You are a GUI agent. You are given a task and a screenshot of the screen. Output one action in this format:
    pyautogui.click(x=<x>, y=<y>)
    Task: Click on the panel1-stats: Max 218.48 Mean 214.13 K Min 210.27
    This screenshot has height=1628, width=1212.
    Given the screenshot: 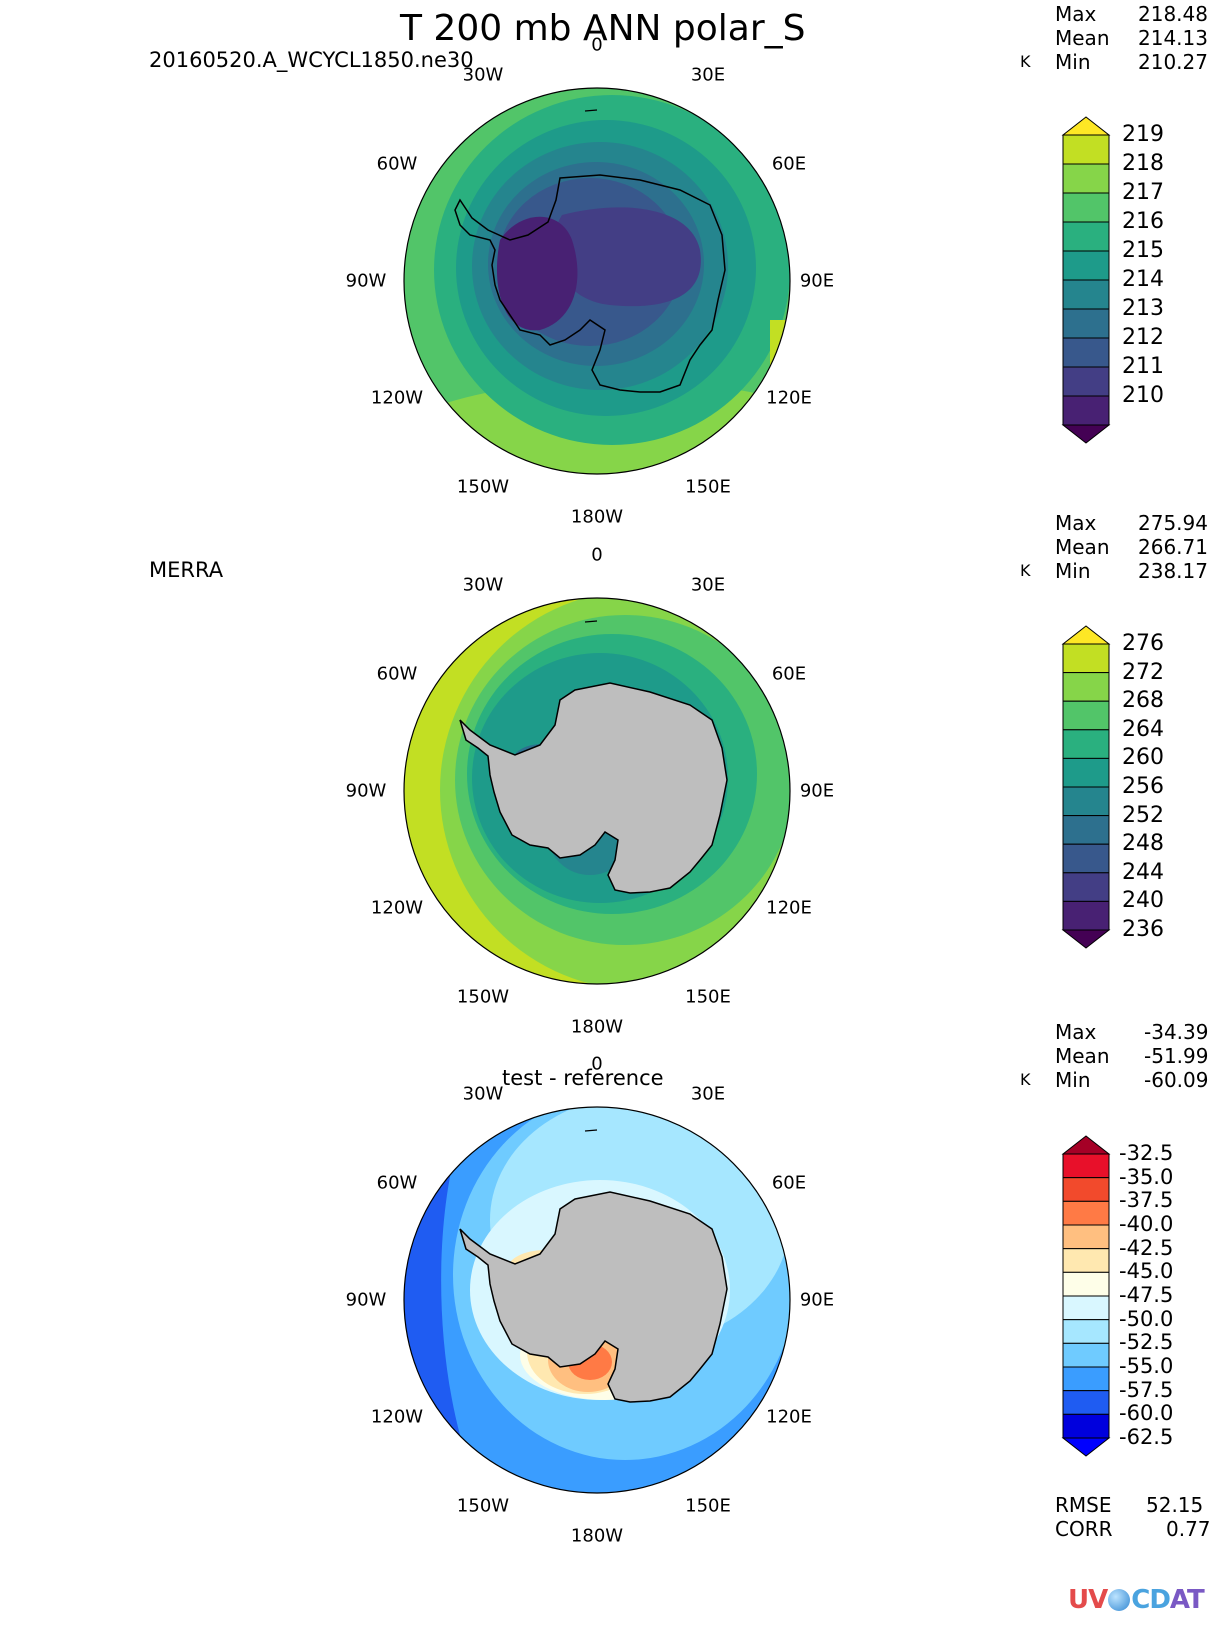 What is the action you would take?
    pyautogui.click(x=1115, y=40)
    